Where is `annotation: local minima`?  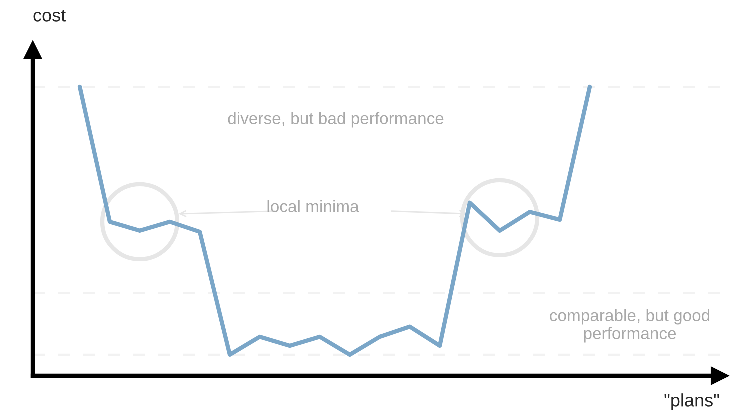 annotation: local minima is located at coordinates (314, 206).